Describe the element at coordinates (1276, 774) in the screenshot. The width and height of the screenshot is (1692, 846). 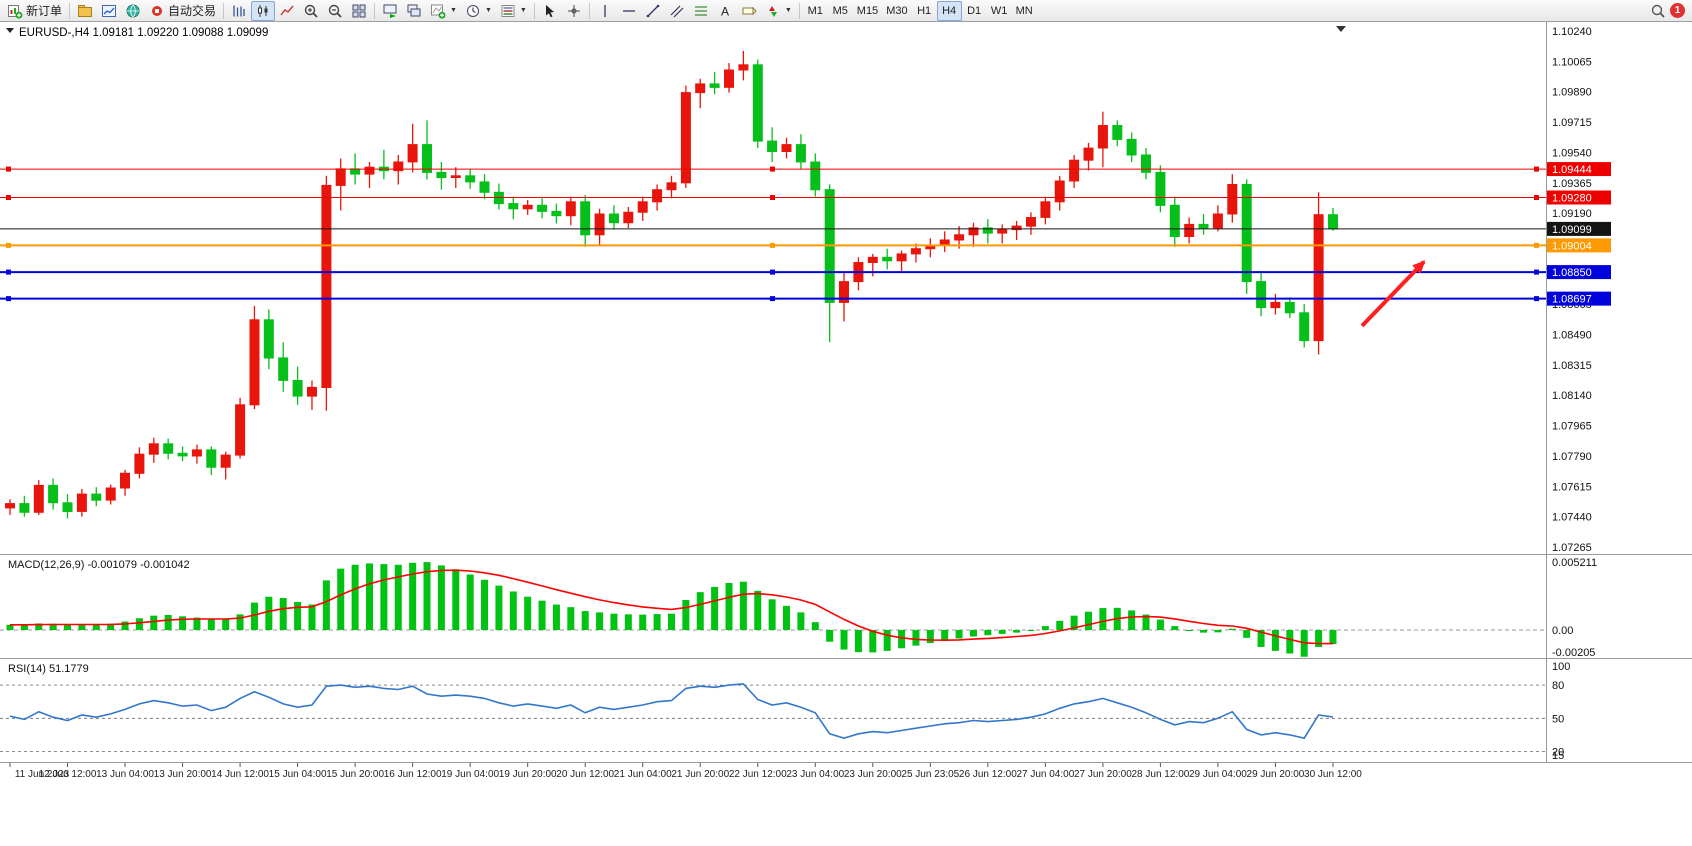
I see `svg-text: 29 Jun 20:00` at that location.